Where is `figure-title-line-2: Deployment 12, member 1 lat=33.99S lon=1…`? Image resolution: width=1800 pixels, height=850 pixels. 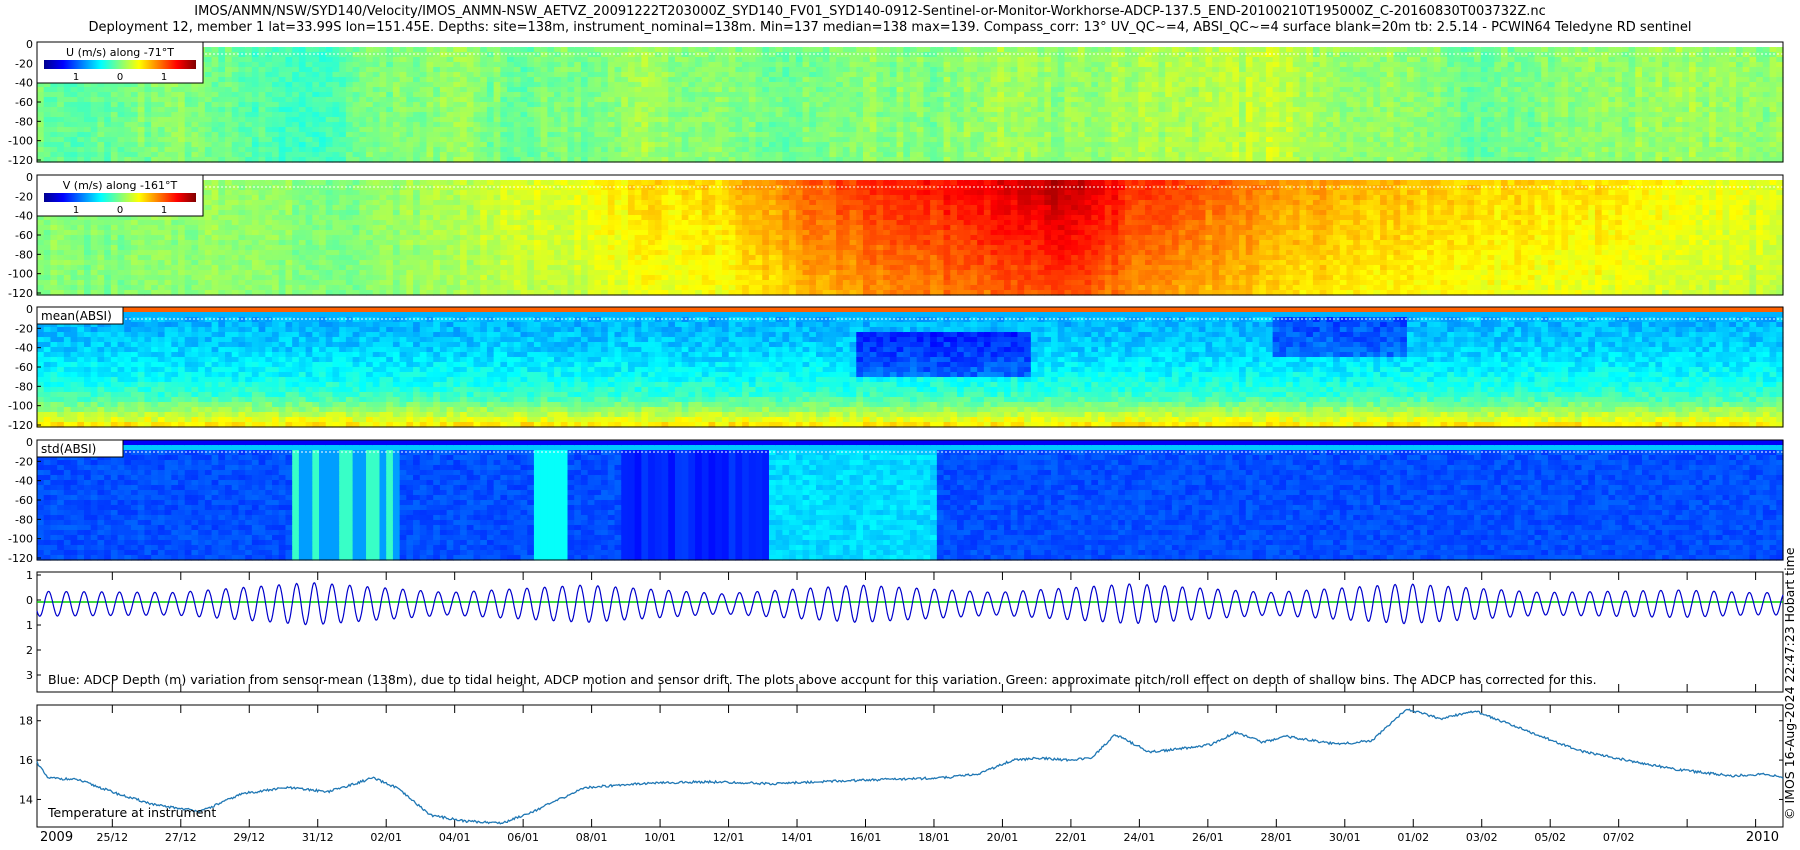
figure-title-line-2: Deployment 12, member 1 lat=33.99S lon=1… is located at coordinates (895, 27).